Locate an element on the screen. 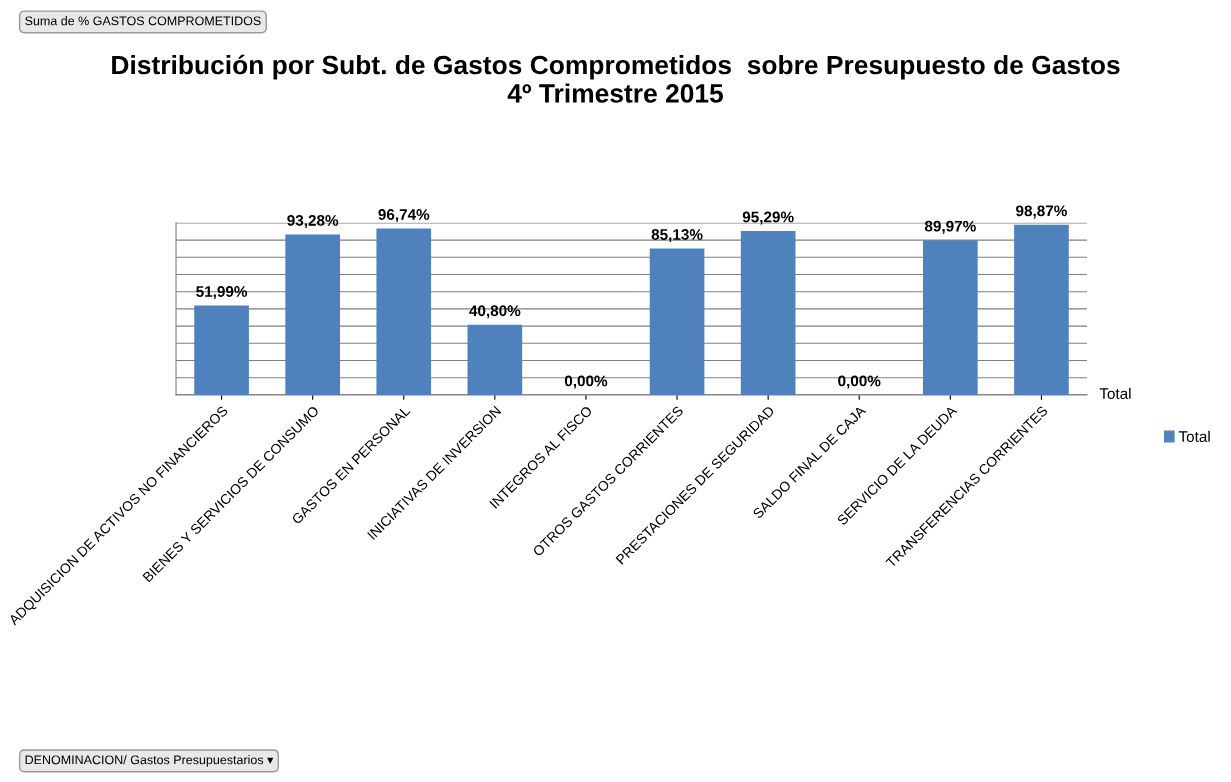 The image size is (1231, 782). data-label: 98,87% is located at coordinates (1041, 212).